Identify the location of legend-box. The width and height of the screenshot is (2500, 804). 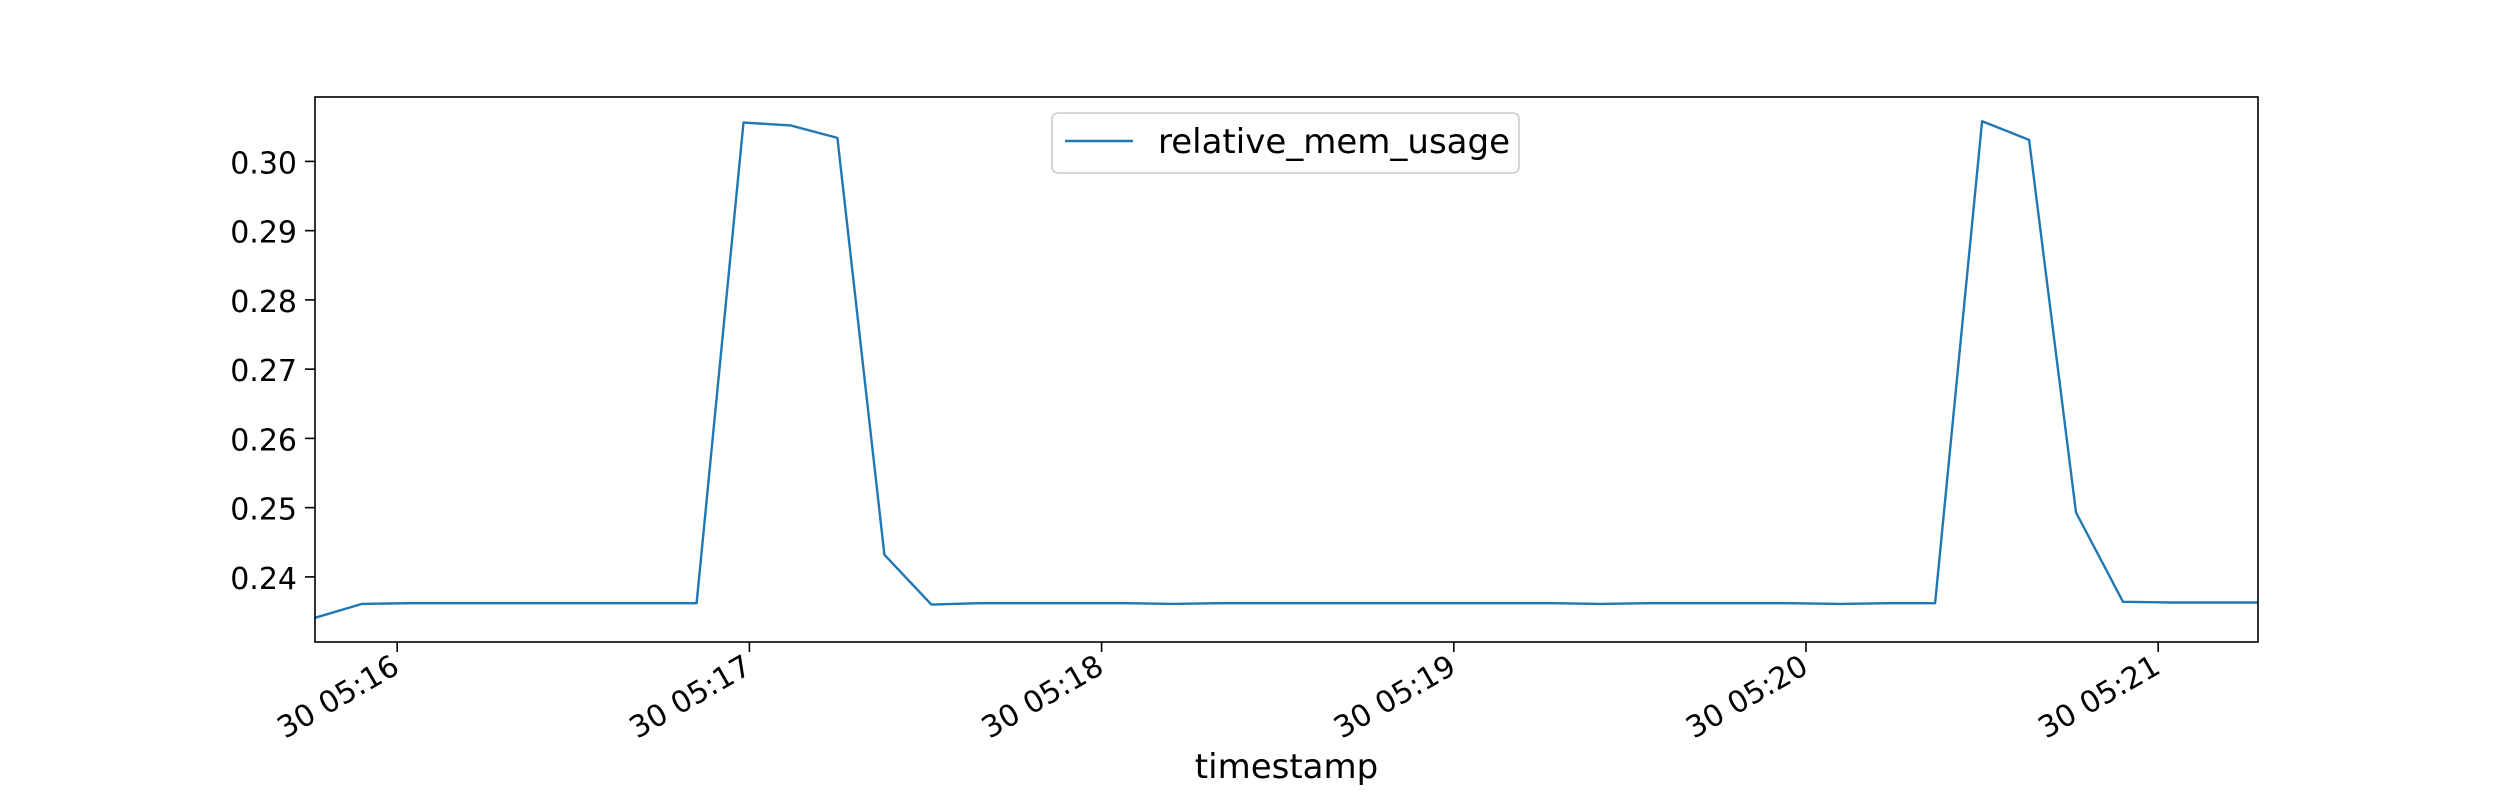
(1285, 143).